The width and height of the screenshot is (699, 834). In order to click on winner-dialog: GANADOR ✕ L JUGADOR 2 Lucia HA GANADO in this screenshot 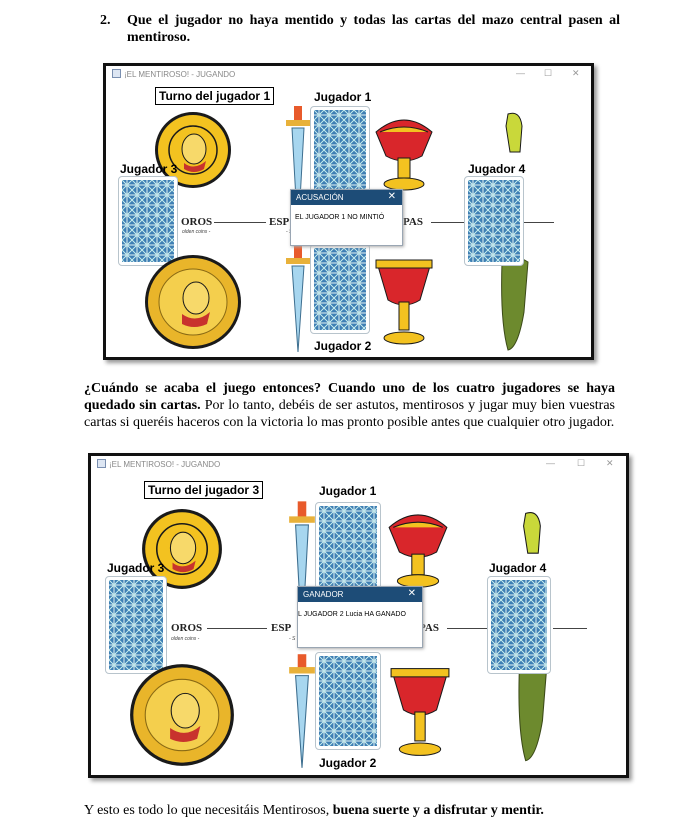, I will do `click(360, 617)`.